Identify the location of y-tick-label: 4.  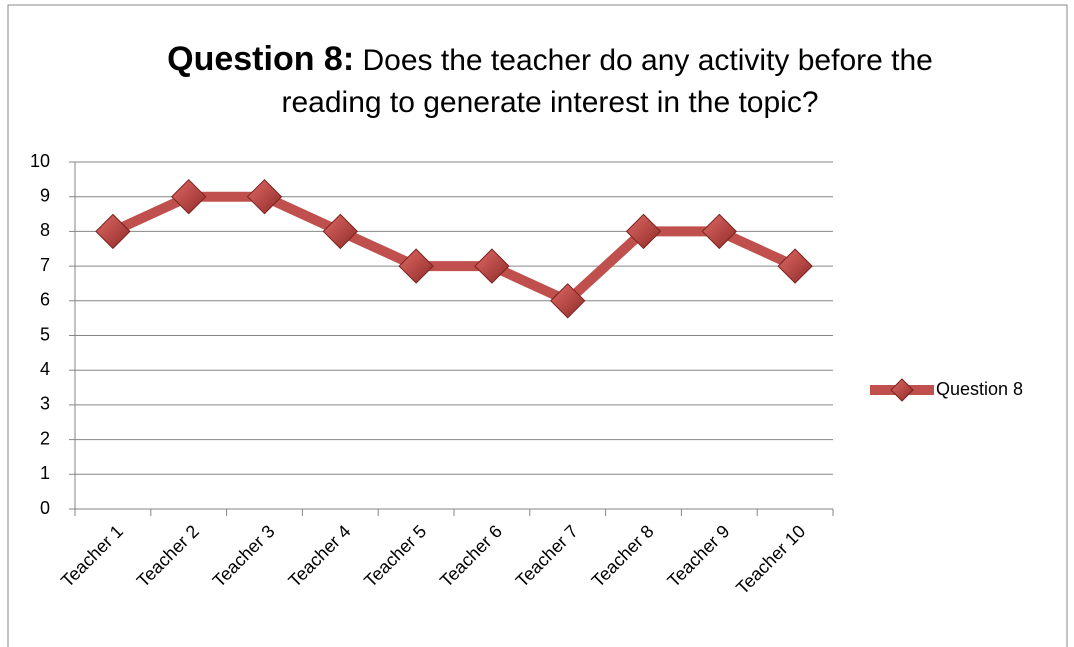
(45, 369).